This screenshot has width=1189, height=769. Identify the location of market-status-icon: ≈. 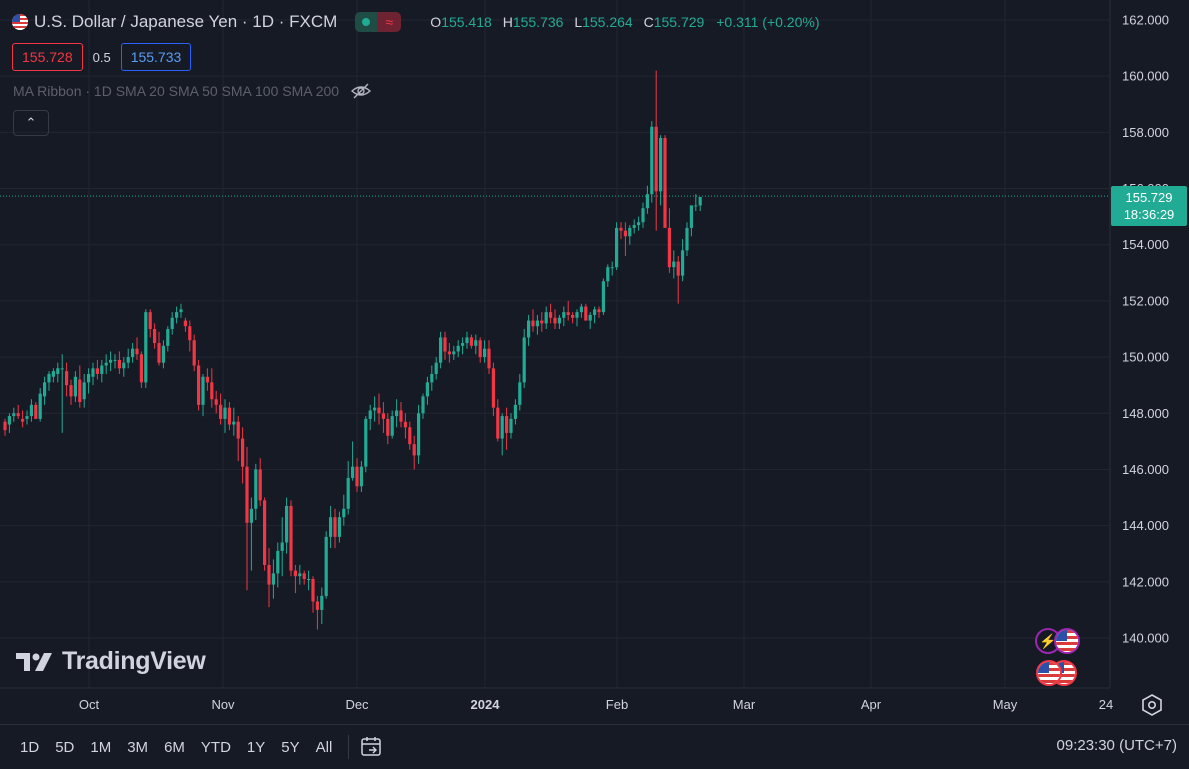
(378, 22).